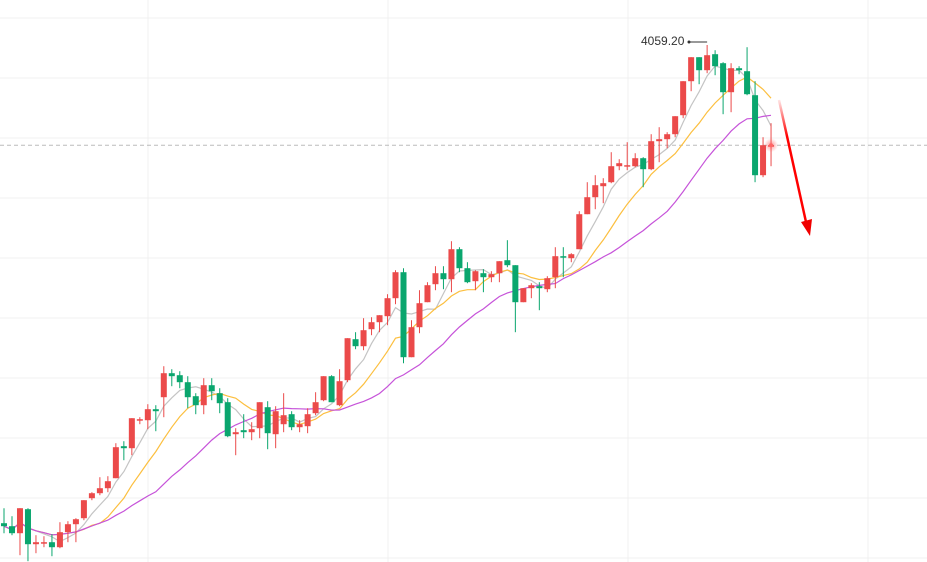  Describe the element at coordinates (792, 161) in the screenshot. I see `trend-arrow-shaft` at that location.